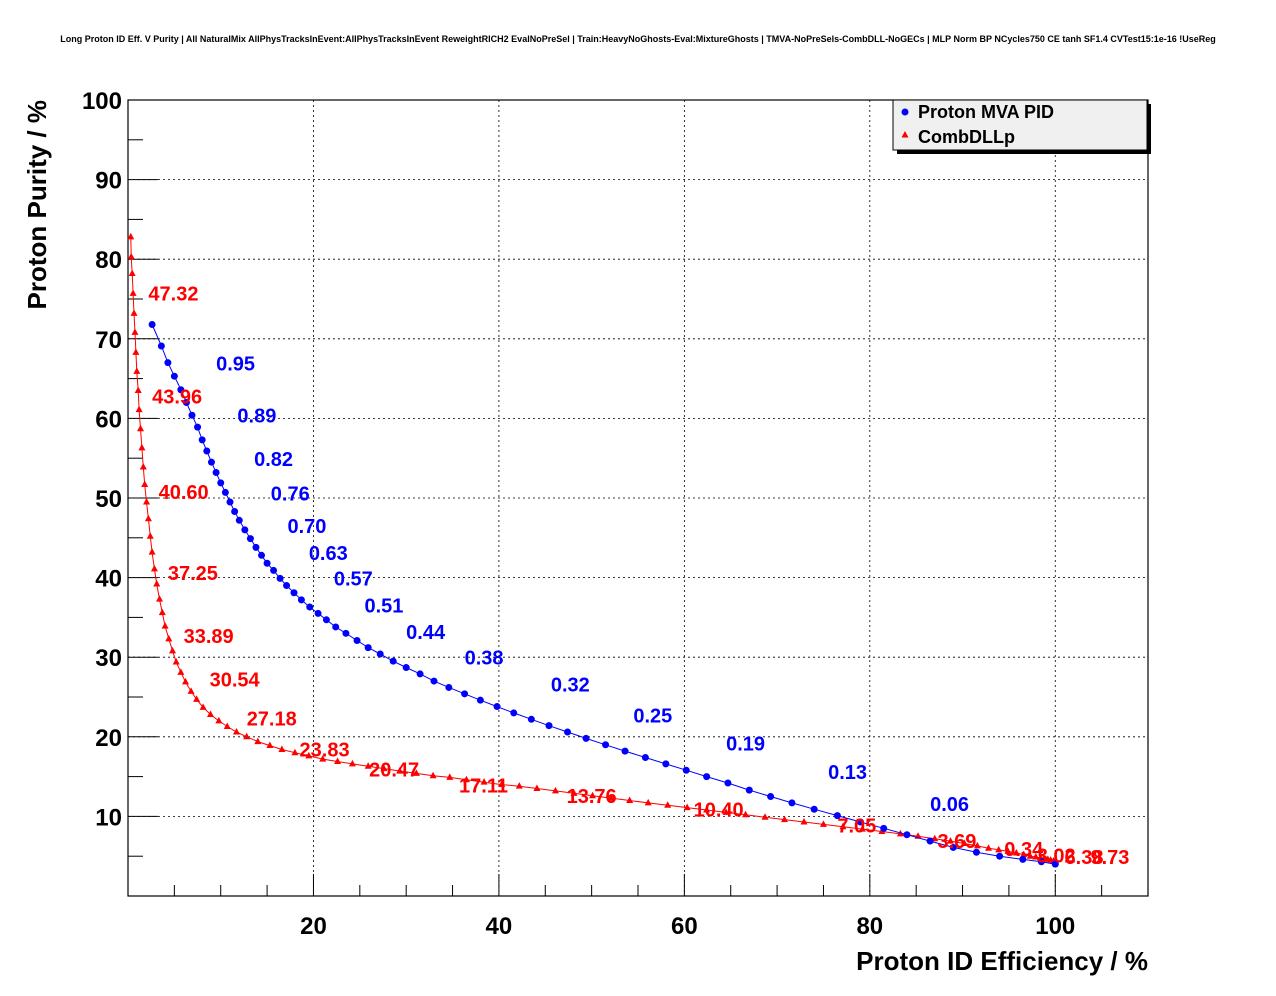  Describe the element at coordinates (869, 926) in the screenshot. I see `x-tick-label: 80` at that location.